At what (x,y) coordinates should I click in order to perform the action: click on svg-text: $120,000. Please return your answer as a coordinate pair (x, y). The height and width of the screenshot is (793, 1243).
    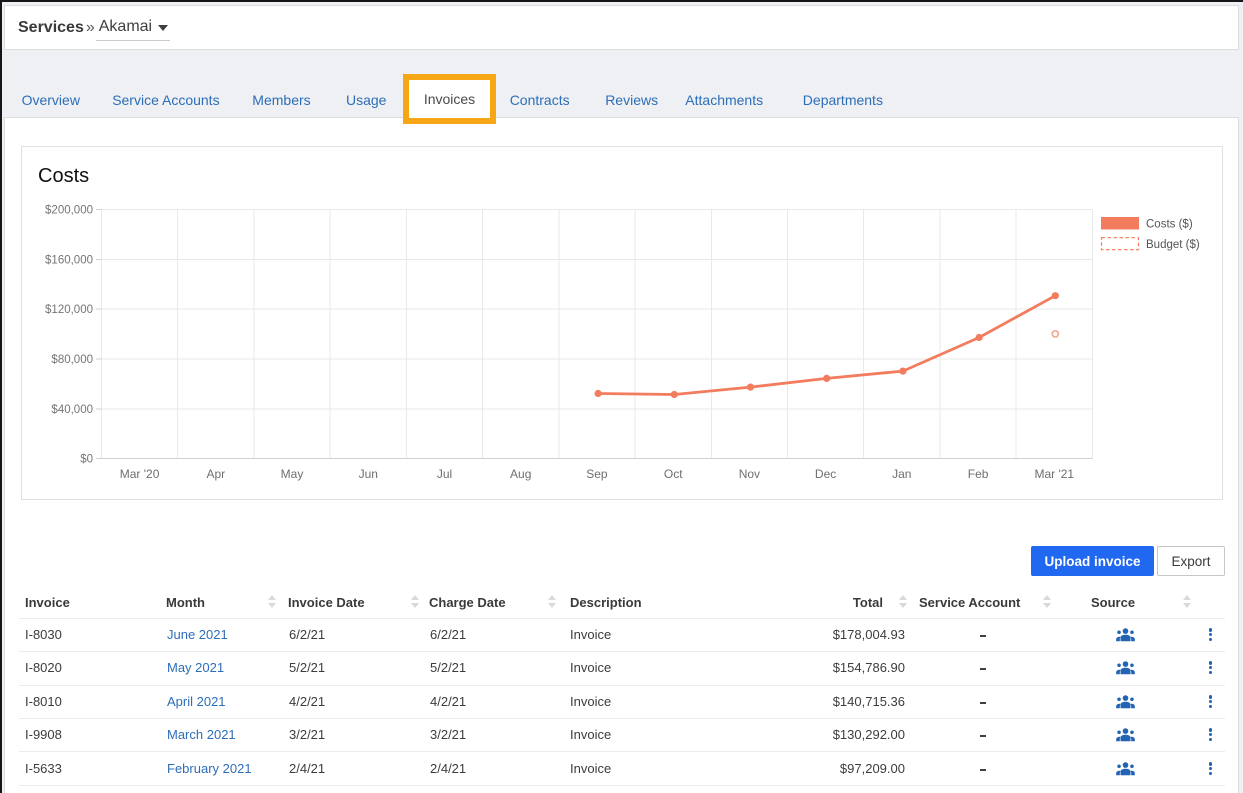
    Looking at the image, I should click on (69, 310).